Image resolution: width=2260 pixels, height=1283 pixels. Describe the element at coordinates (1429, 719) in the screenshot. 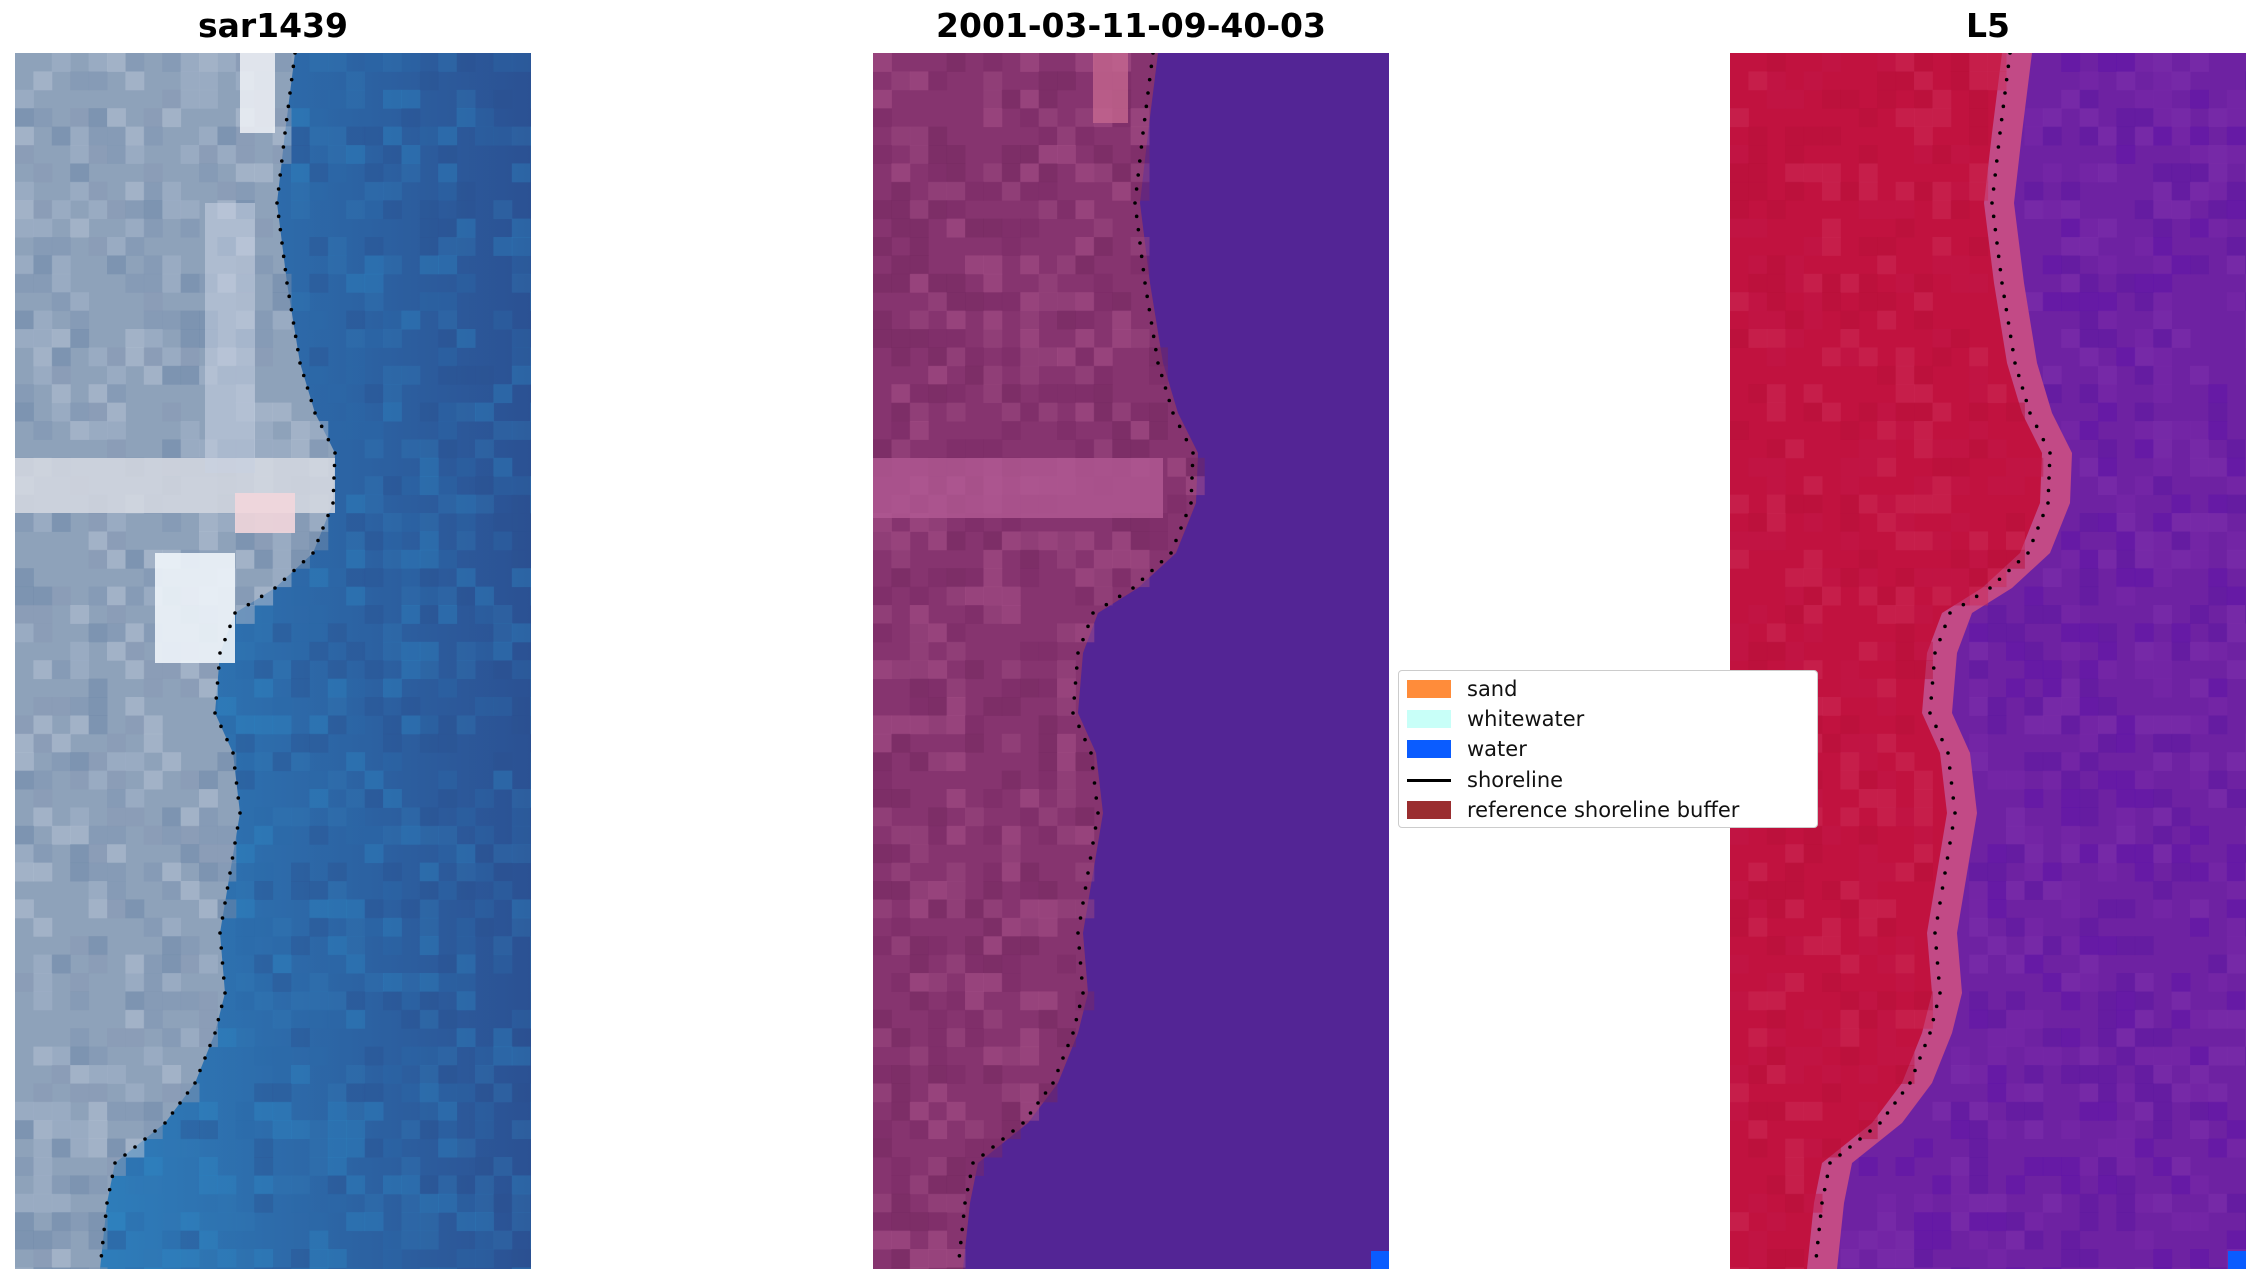

I see `whitewater-swatch-icon` at that location.